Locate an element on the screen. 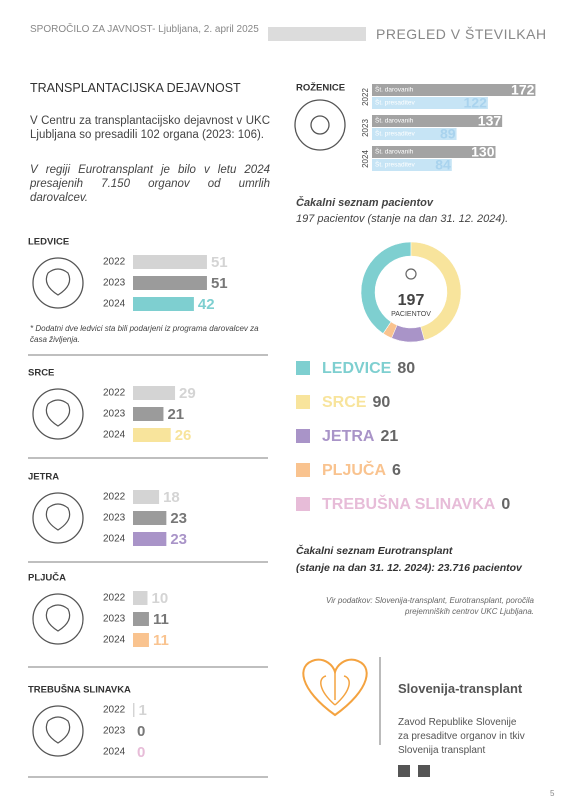 The height and width of the screenshot is (800, 567). bar-value: 42 is located at coordinates (206, 304).